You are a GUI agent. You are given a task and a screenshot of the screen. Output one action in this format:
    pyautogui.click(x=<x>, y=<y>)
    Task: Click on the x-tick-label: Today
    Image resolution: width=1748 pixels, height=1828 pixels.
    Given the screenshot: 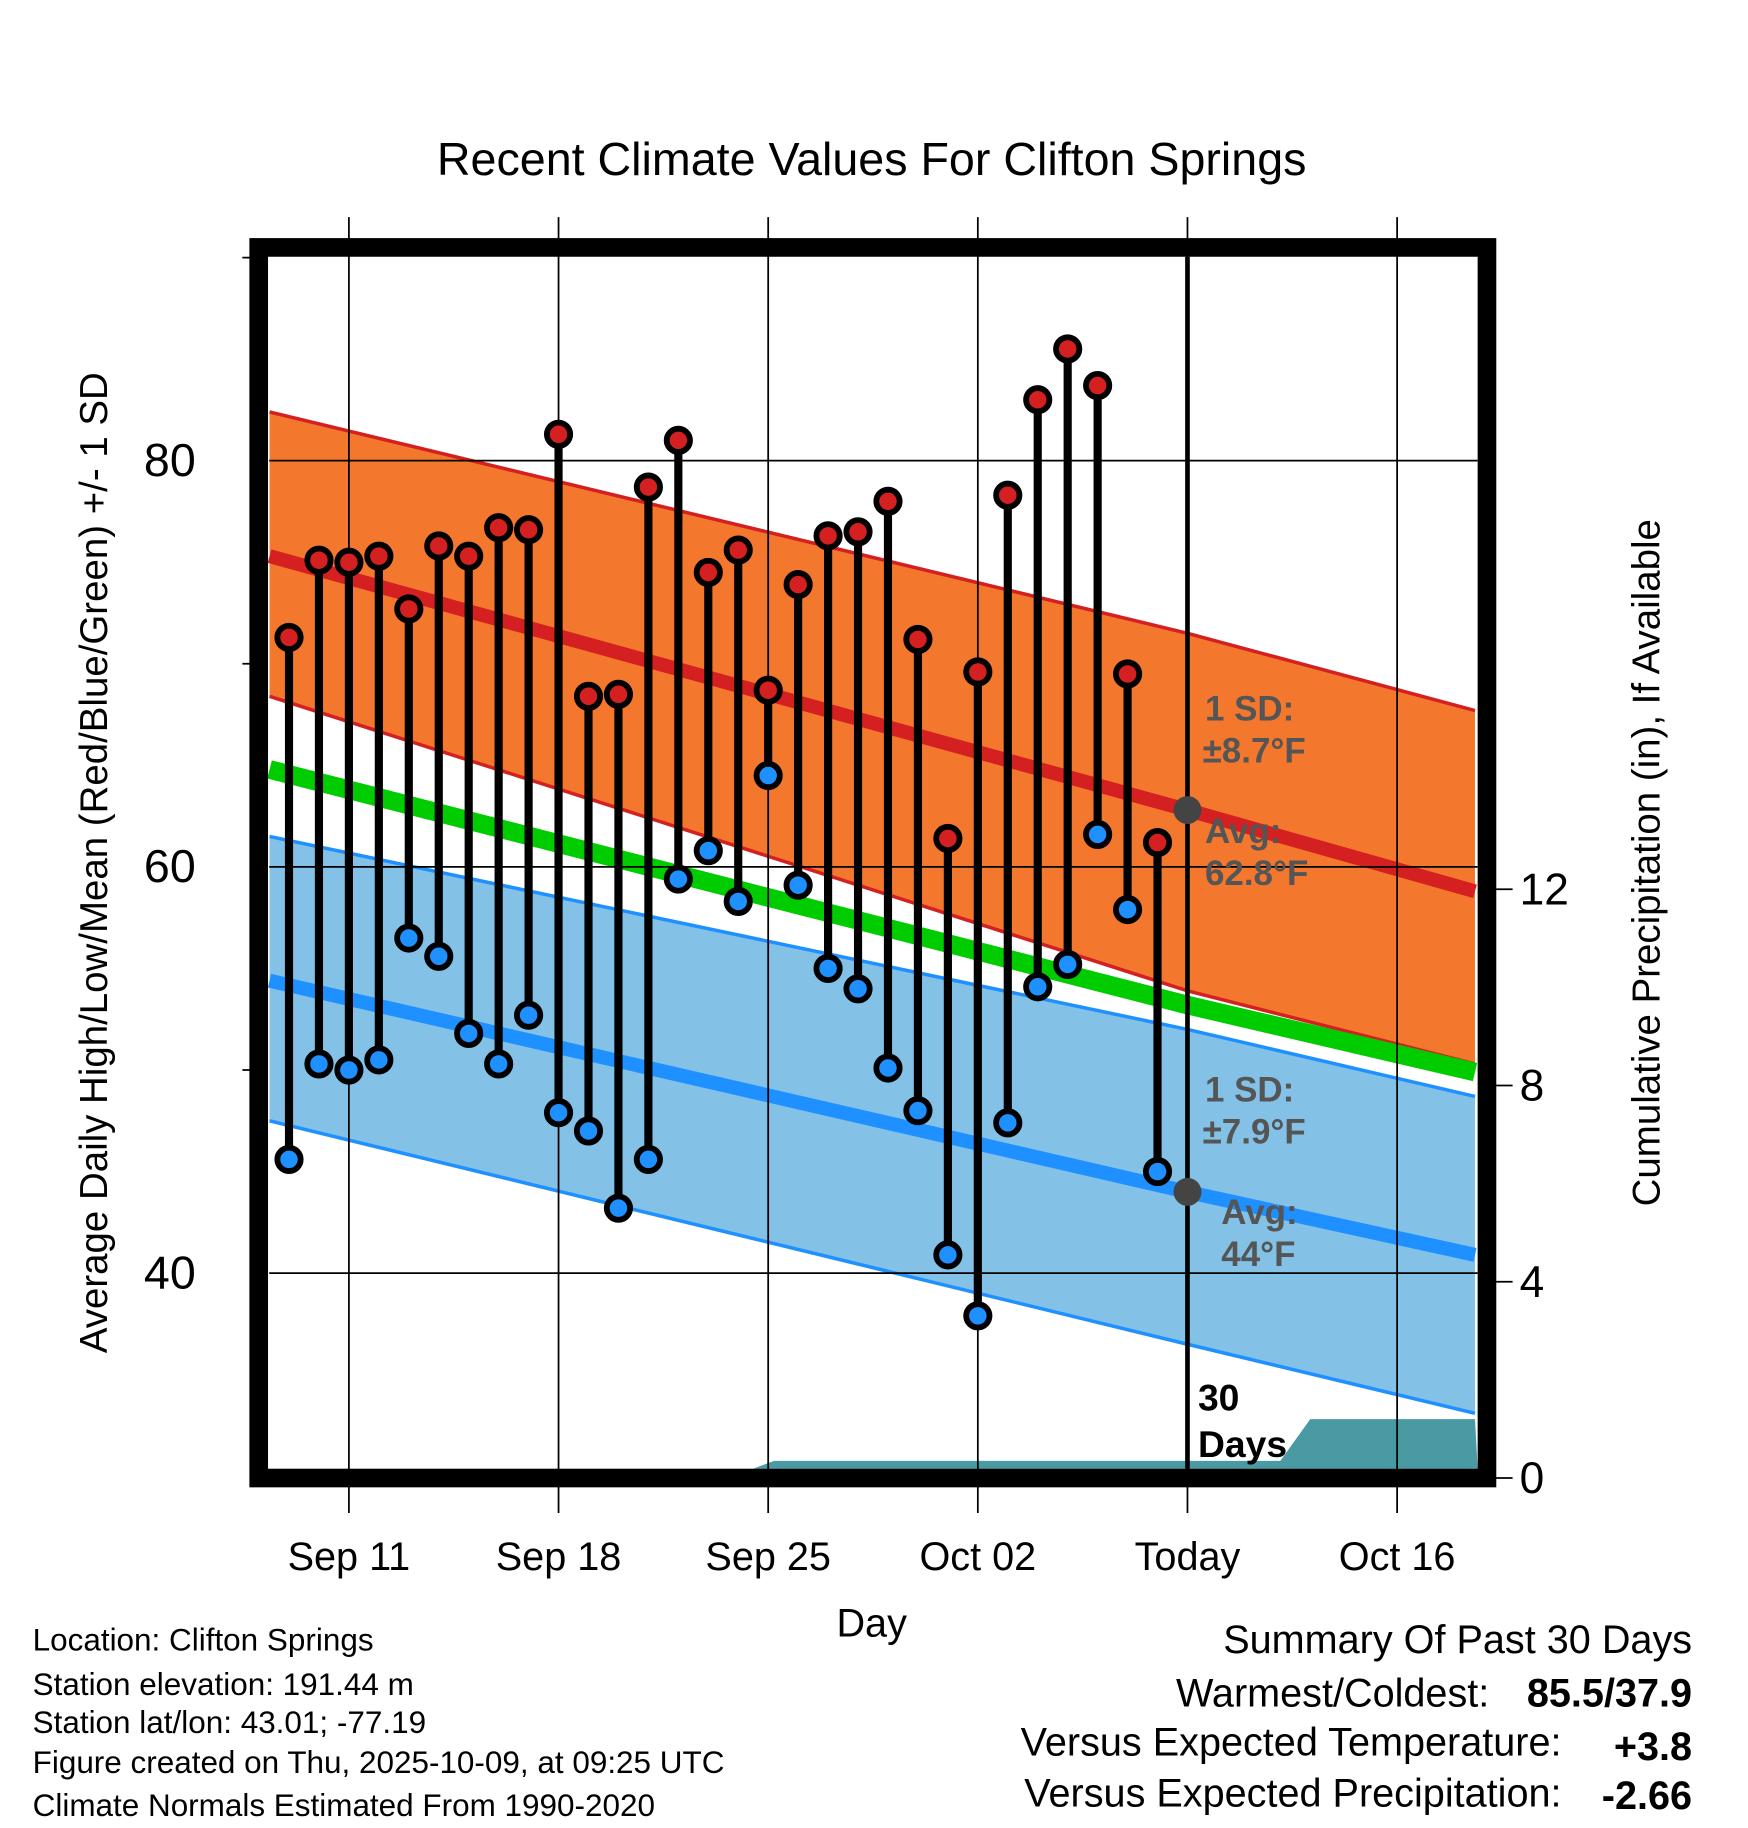 What is the action you would take?
    pyautogui.click(x=1188, y=1557)
    